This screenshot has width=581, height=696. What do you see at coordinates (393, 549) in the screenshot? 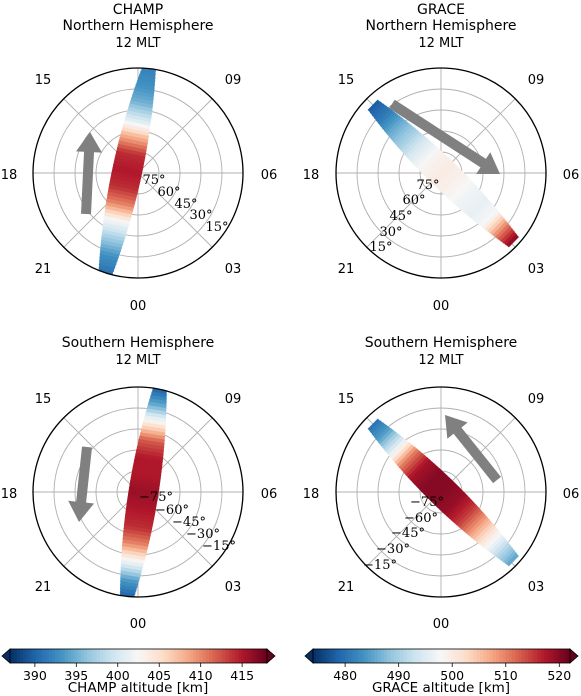
I see `ring-label-30: −30°` at bounding box center [393, 549].